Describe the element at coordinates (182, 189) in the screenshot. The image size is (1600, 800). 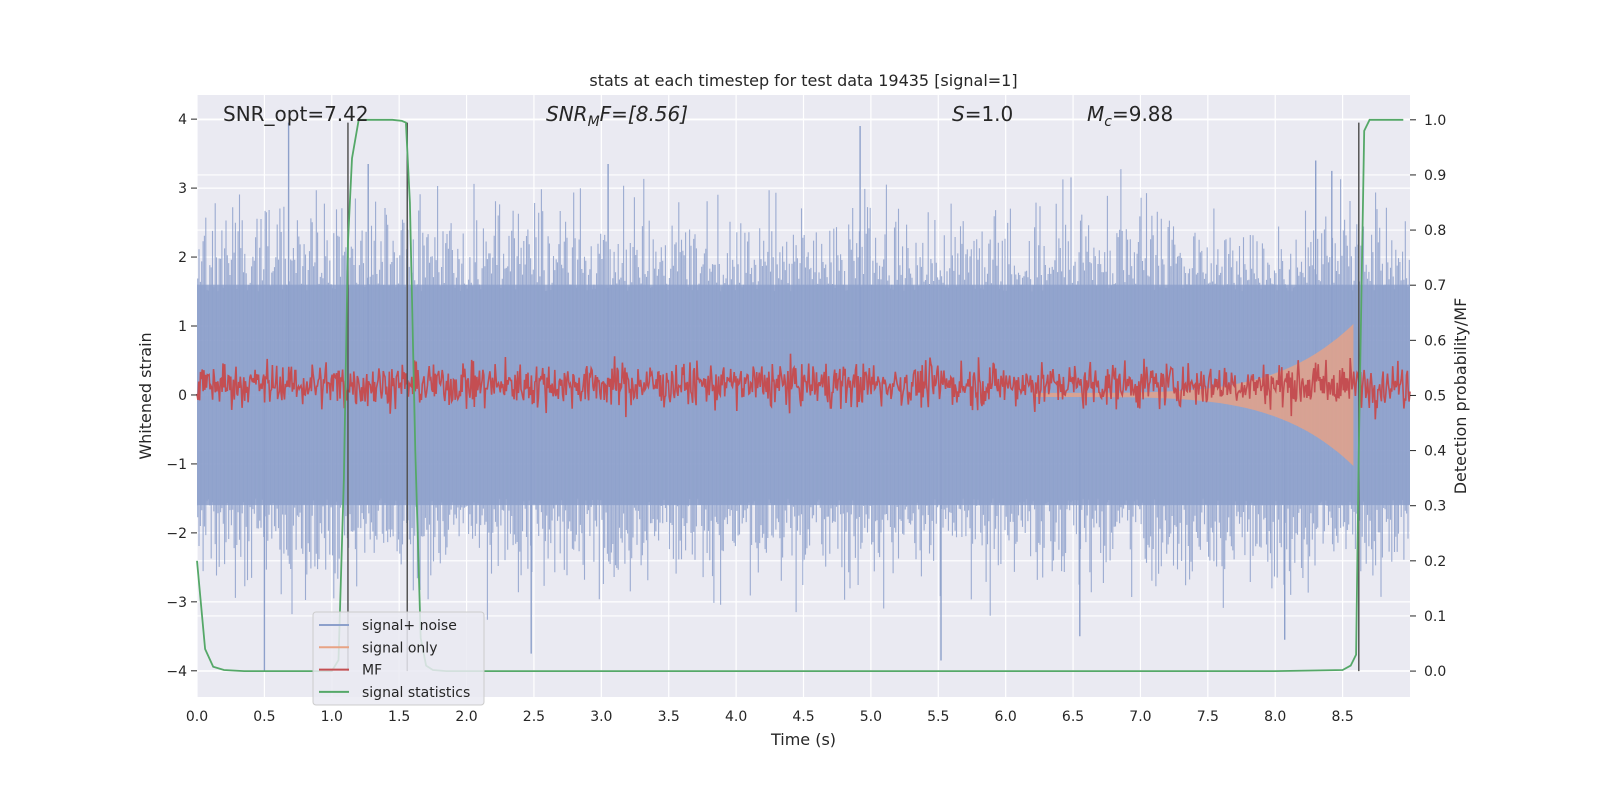
I see `y-left-tick-label: 3` at that location.